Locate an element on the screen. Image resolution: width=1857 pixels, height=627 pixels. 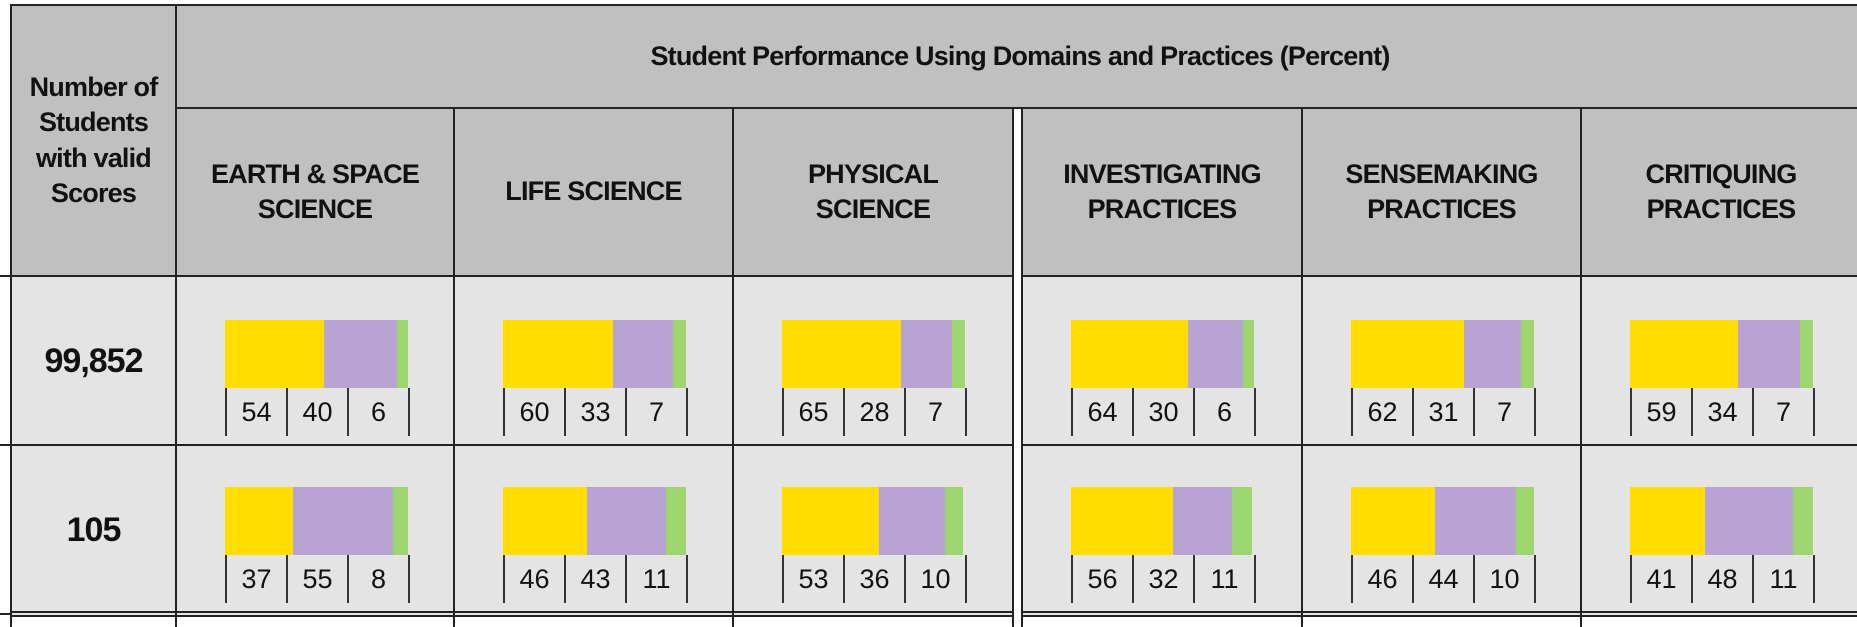
column-header: LIFE SCIENCE is located at coordinates (593, 192).